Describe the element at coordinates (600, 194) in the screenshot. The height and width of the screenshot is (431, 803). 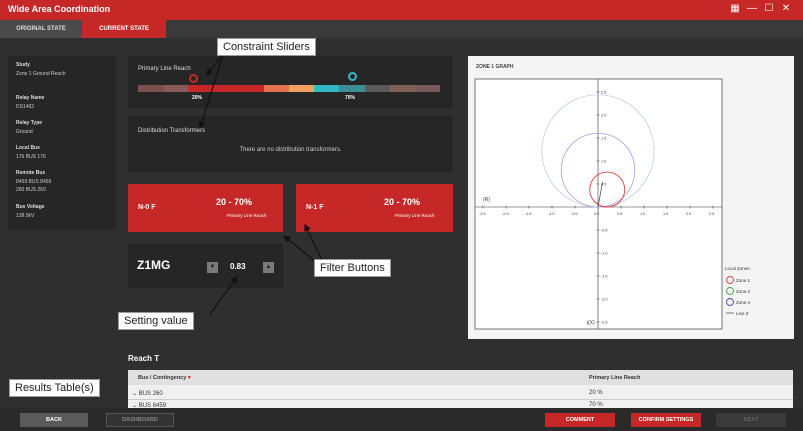
I see `line-z` at that location.